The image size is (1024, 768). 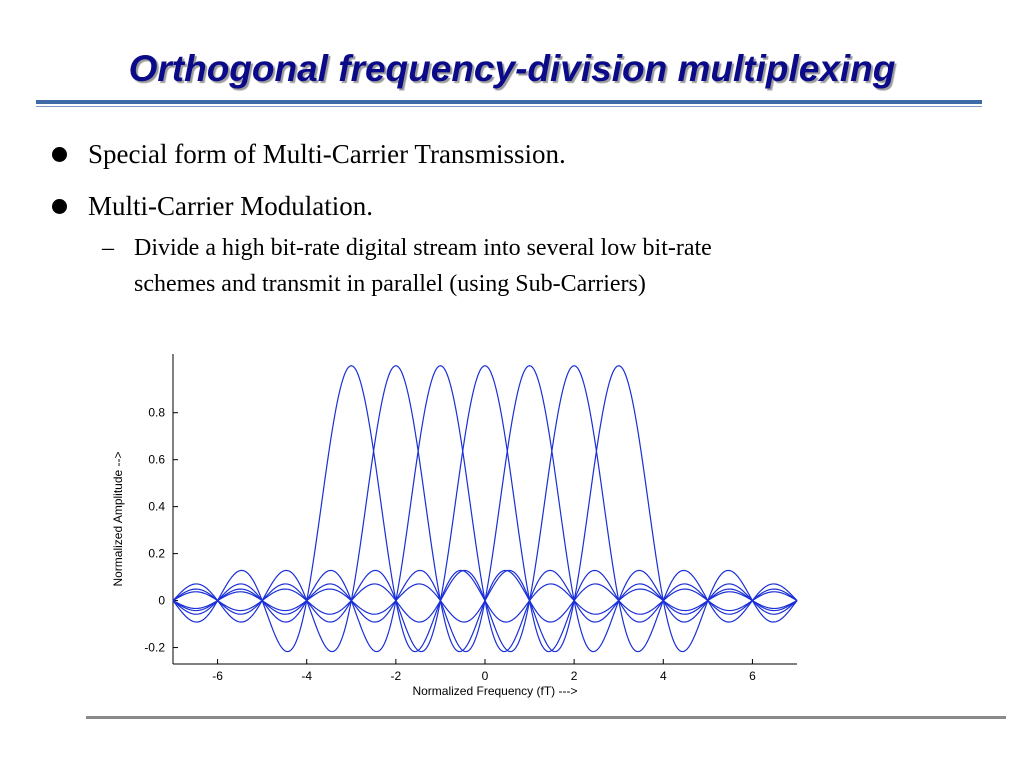 I want to click on x-tick-label: -4, so click(x=306, y=676).